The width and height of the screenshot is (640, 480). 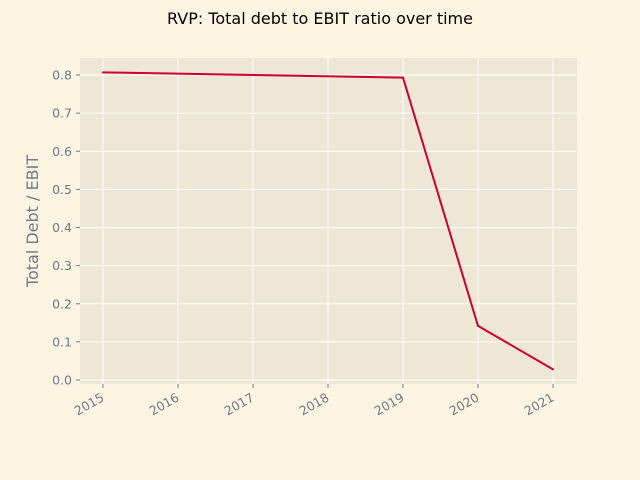 I want to click on y-tick-label: 0.4, so click(x=62, y=227).